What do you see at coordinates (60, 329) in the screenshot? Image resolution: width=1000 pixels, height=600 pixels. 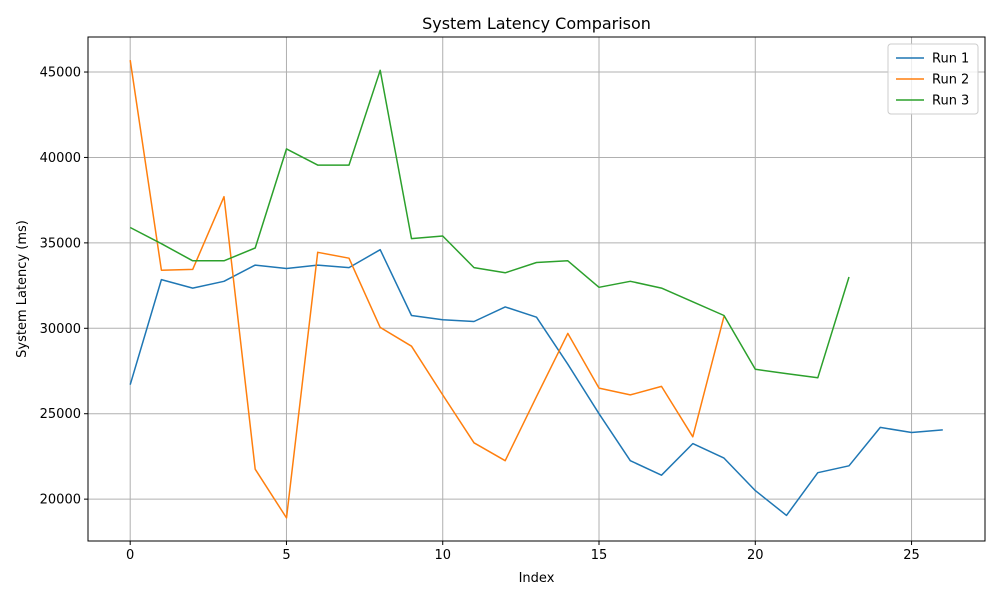 I see `y-tick-label: 30000` at bounding box center [60, 329].